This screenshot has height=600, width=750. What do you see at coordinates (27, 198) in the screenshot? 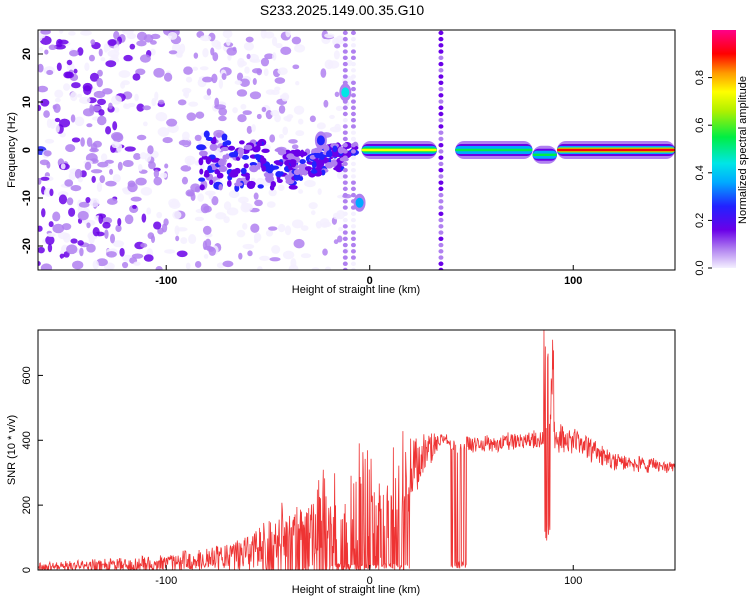
I see `heatmap-y-tick-label: -10` at bounding box center [27, 198].